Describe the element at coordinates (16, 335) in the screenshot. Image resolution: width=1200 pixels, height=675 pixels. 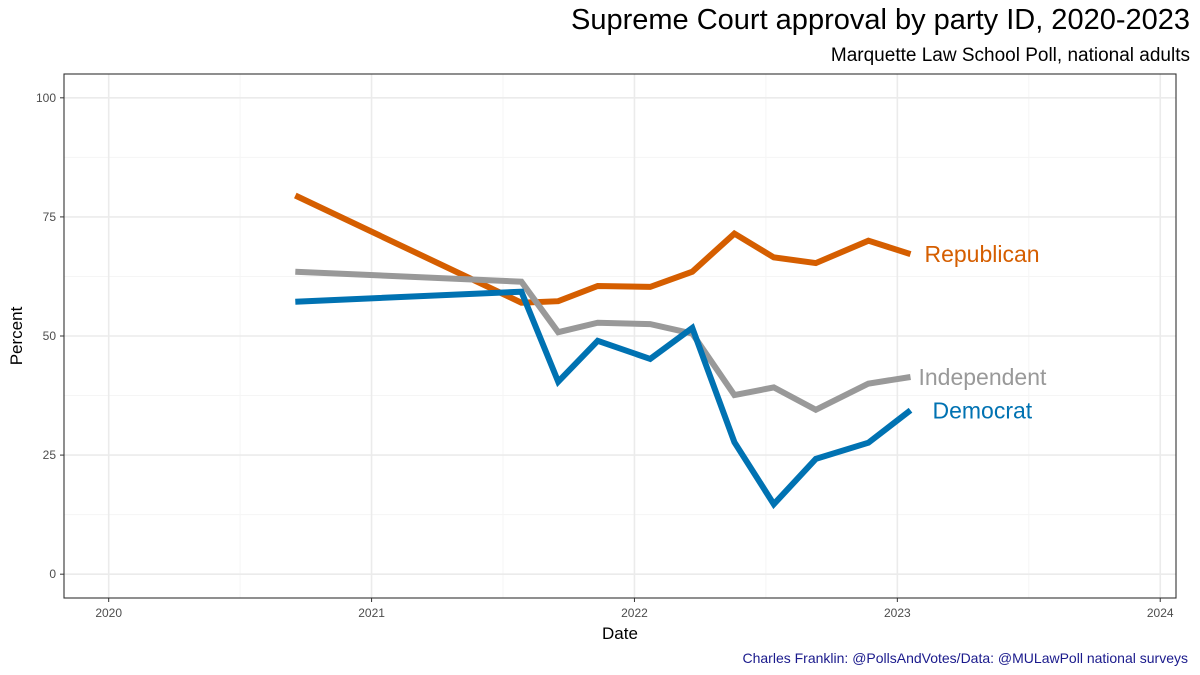
I see `y-axis-title: Percent` at that location.